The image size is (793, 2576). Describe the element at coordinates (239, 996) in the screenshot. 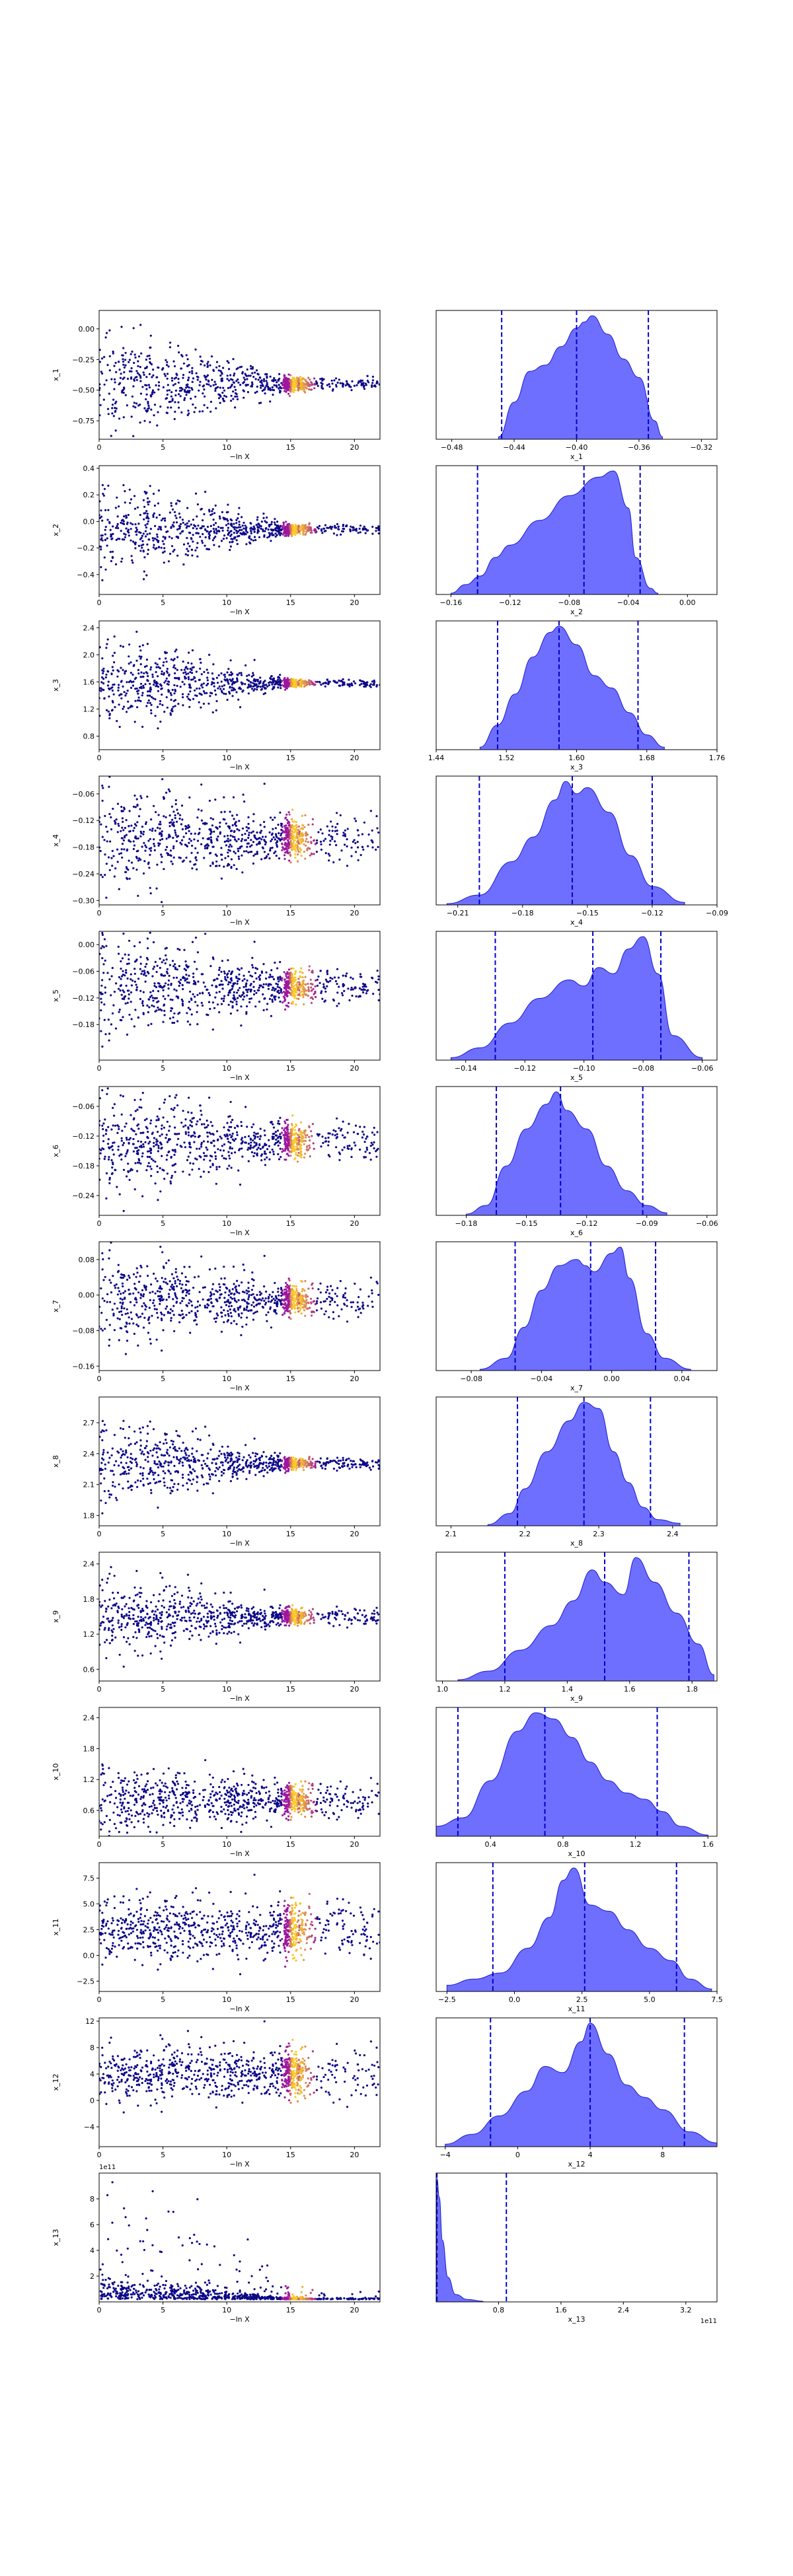

I see `axes-frame` at that location.